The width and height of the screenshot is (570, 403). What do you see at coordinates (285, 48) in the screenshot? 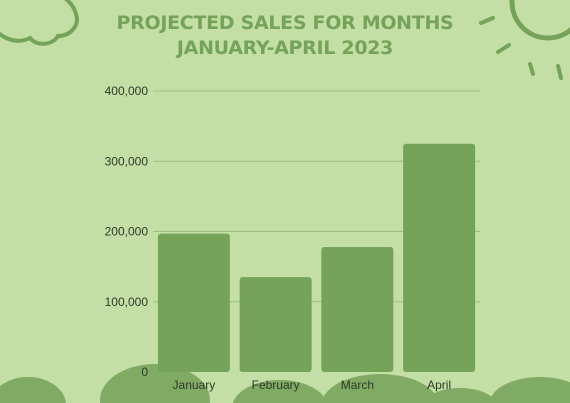
I see `chart-title-line-2: JANUARY-APRIL 2023` at bounding box center [285, 48].